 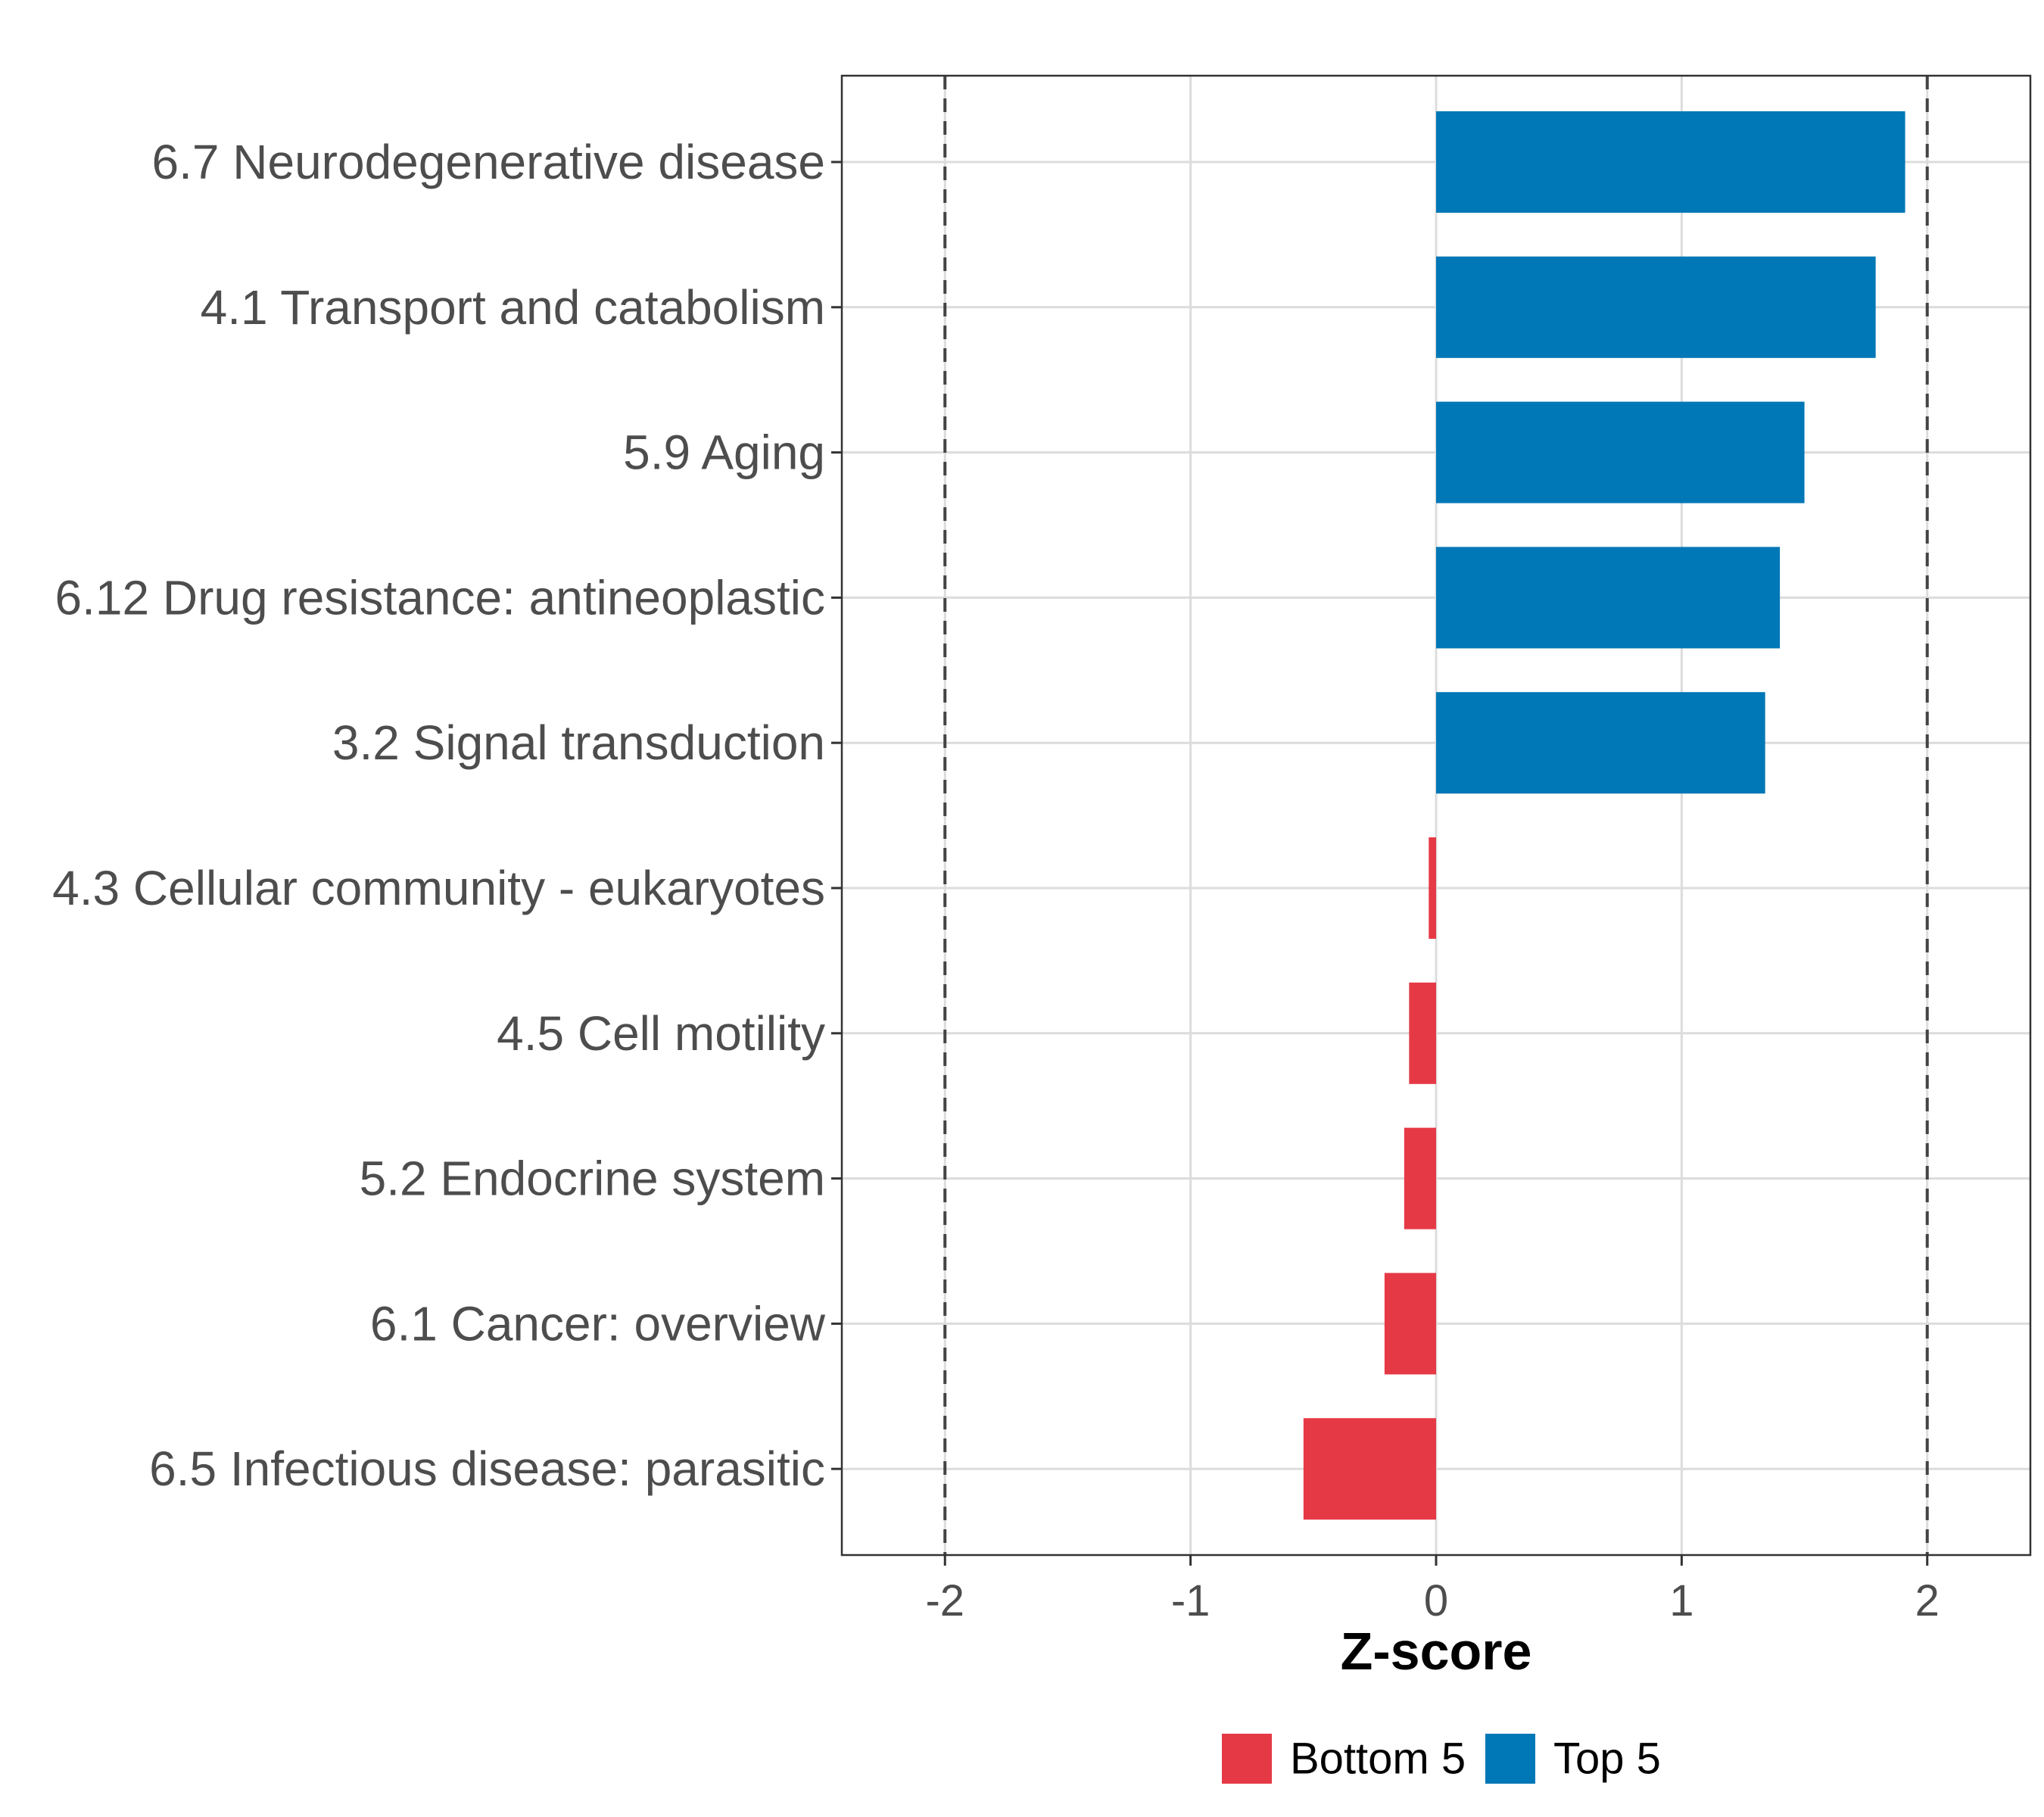 I want to click on category-label: 3.2 Signal transduction, so click(x=578, y=742).